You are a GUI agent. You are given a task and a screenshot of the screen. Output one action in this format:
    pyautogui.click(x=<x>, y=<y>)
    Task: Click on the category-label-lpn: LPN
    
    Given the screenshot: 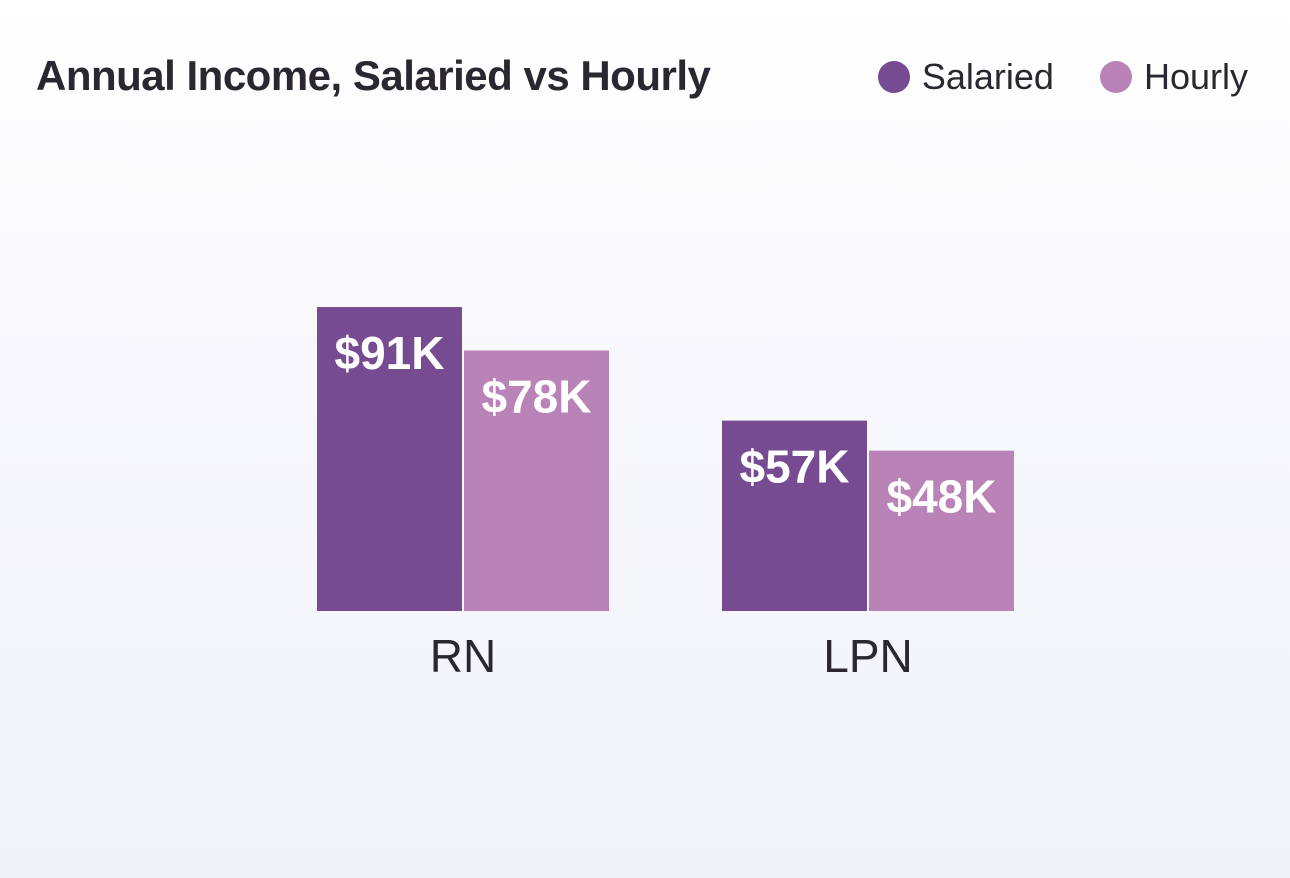 What is the action you would take?
    pyautogui.click(x=867, y=656)
    